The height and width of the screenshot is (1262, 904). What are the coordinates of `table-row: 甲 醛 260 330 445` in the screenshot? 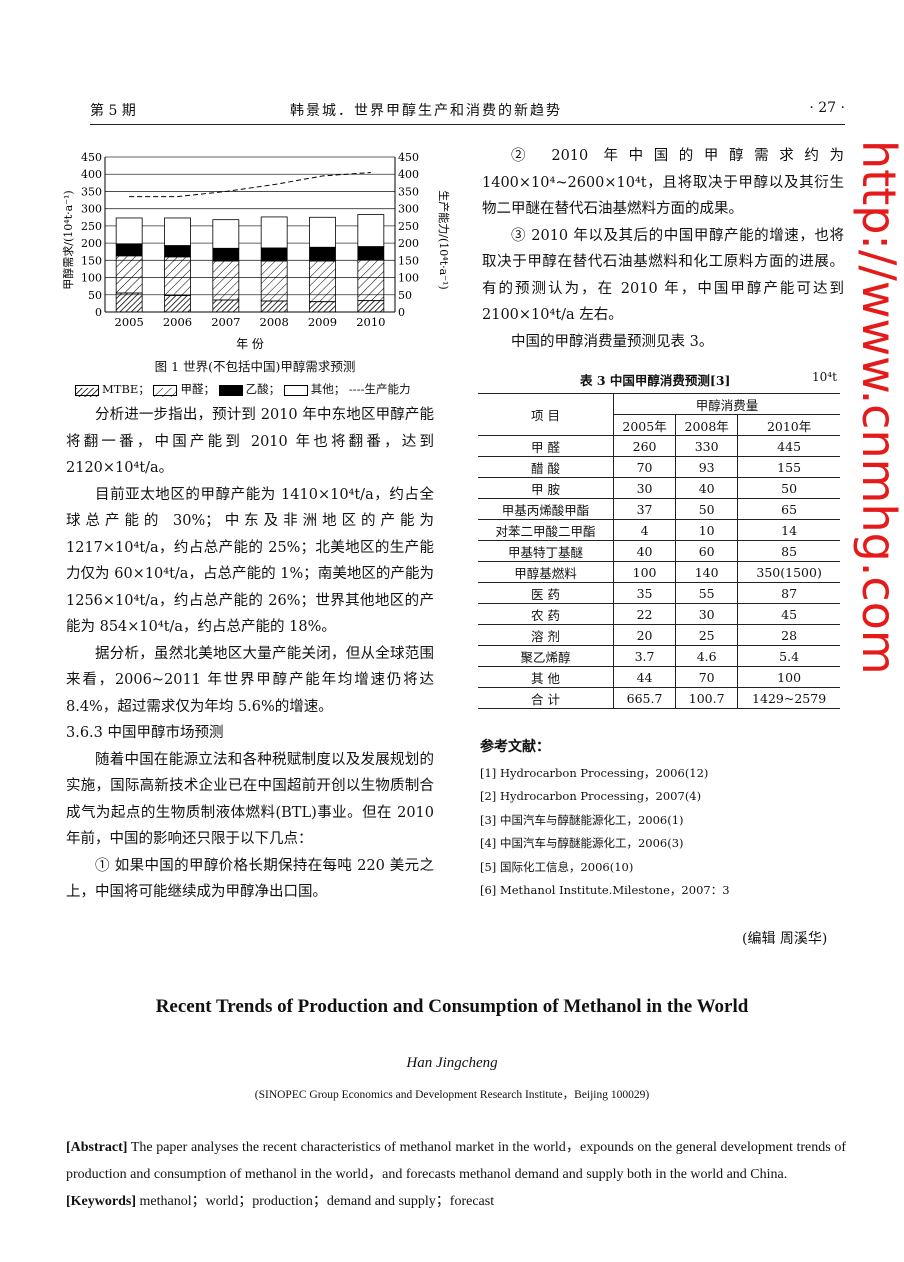 It's located at (659, 446).